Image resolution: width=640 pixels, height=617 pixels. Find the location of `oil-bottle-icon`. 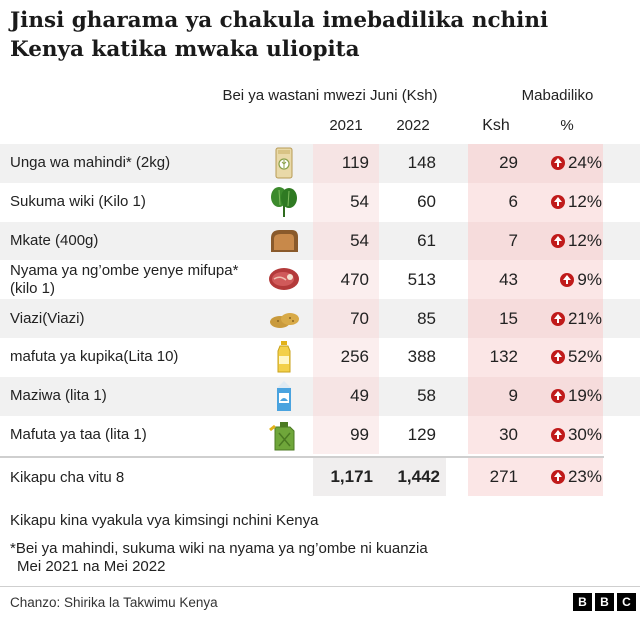

oil-bottle-icon is located at coordinates (284, 357).